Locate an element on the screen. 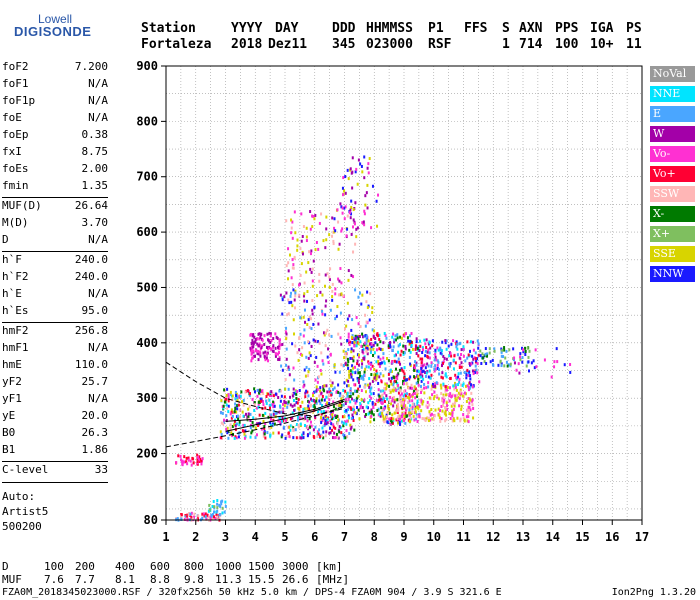 This screenshot has width=700, height=600. footer-d-value: 800 is located at coordinates (194, 566).